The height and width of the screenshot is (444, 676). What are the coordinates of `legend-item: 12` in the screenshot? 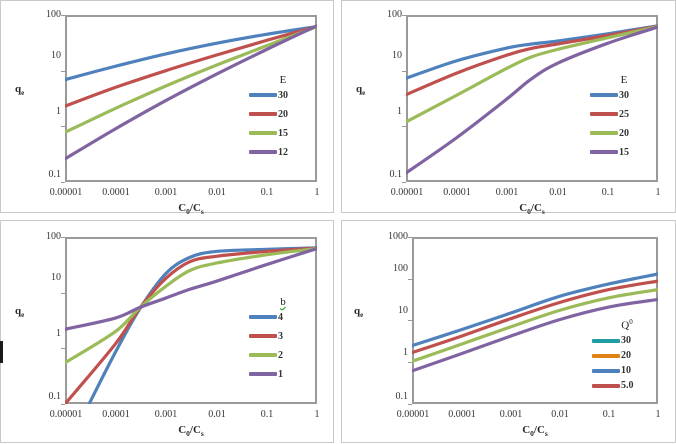 It's located at (283, 152).